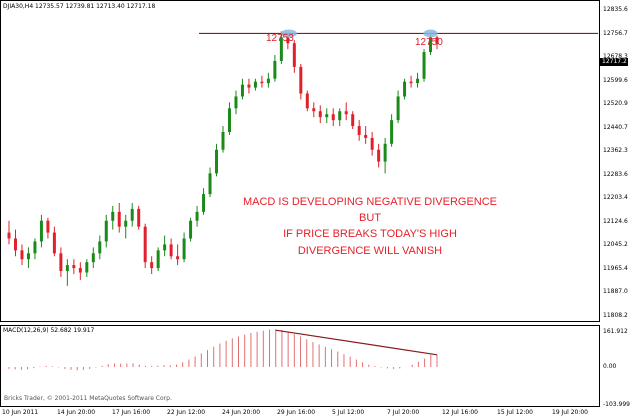 The height and width of the screenshot is (419, 640). Describe the element at coordinates (615, 80) in the screenshot. I see `price-axis-label: 12599.6` at that location.